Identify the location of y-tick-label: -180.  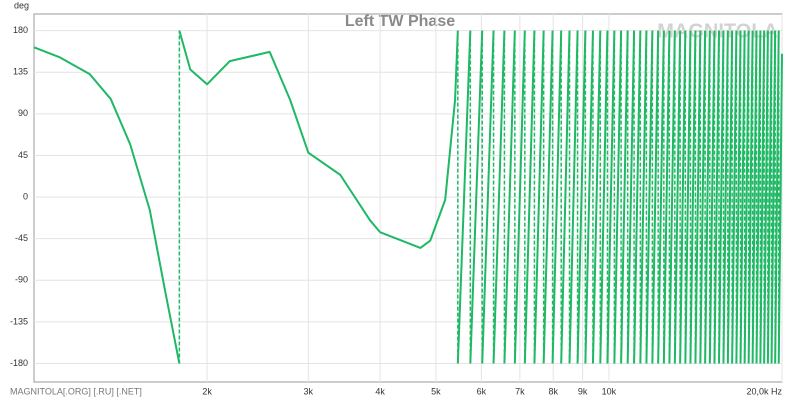
(19, 363).